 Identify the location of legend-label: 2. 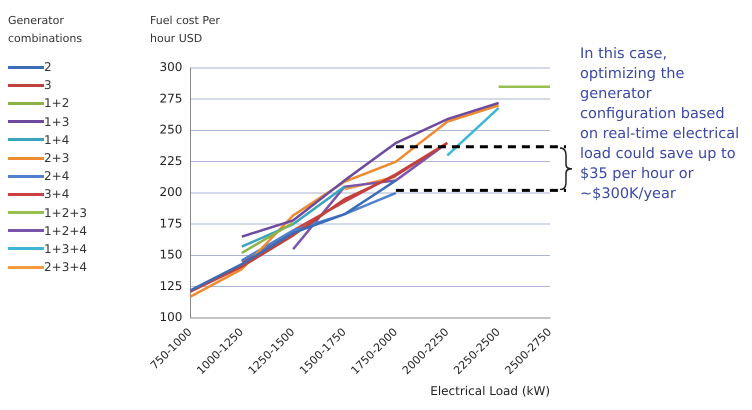
(48, 67).